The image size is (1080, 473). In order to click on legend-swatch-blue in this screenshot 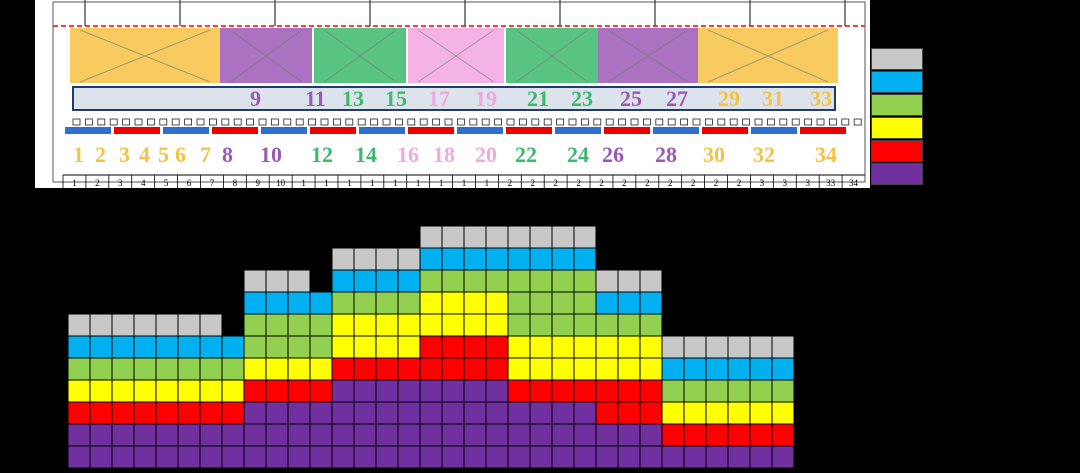, I will do `click(897, 82)`.